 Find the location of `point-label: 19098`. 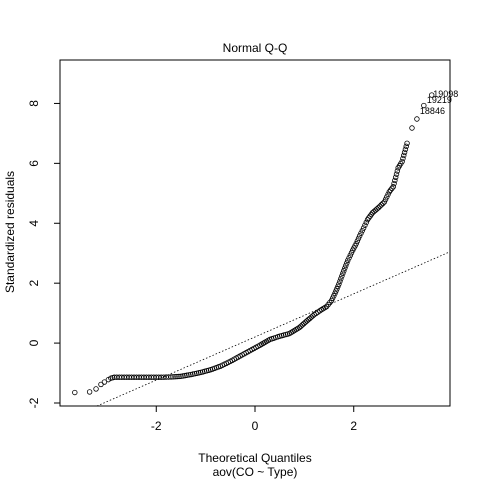

point-label: 19098 is located at coordinates (445, 94).